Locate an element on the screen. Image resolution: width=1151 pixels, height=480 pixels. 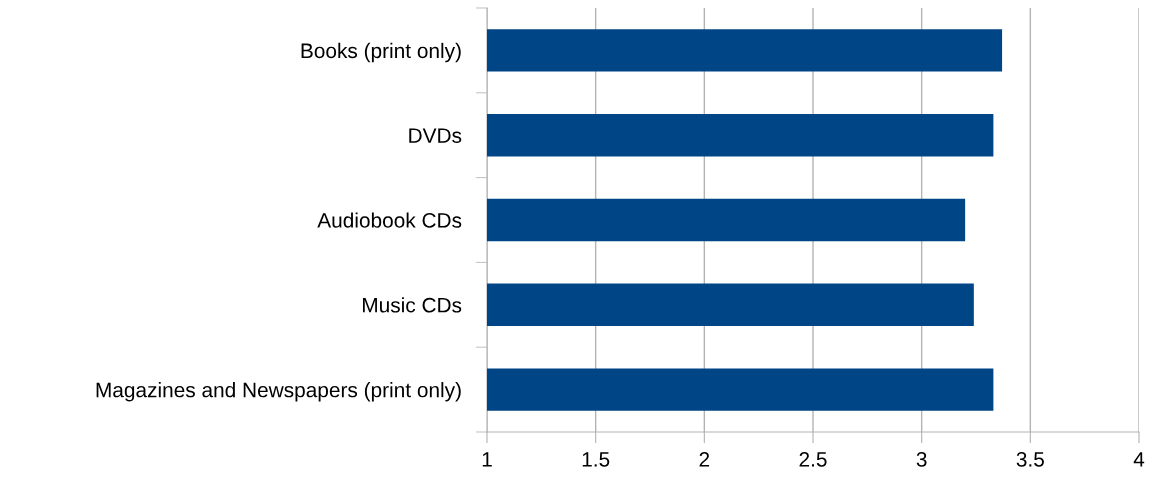
x-tick-label: 1.5 is located at coordinates (596, 459).